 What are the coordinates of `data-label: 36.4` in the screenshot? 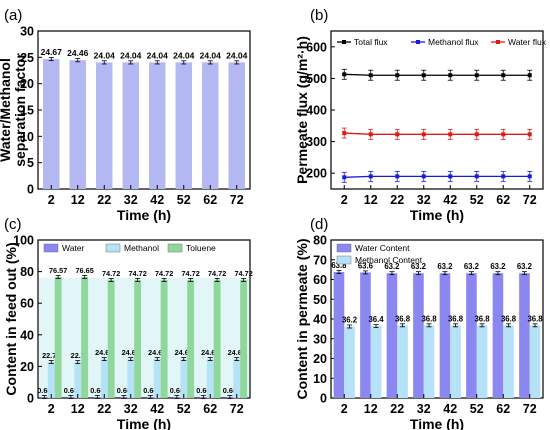 It's located at (376, 319).